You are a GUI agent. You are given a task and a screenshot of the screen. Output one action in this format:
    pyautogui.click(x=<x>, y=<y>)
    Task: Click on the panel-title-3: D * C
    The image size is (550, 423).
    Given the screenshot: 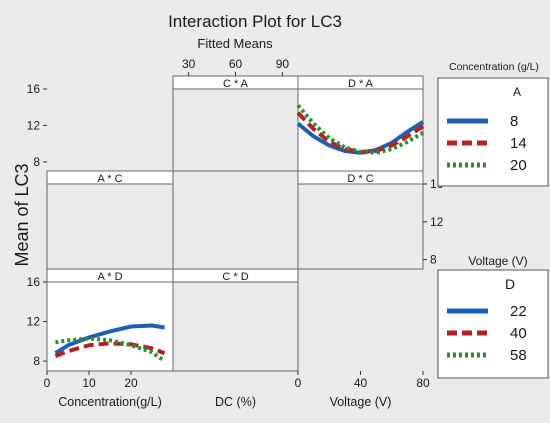 What is the action you would take?
    pyautogui.click(x=360, y=179)
    